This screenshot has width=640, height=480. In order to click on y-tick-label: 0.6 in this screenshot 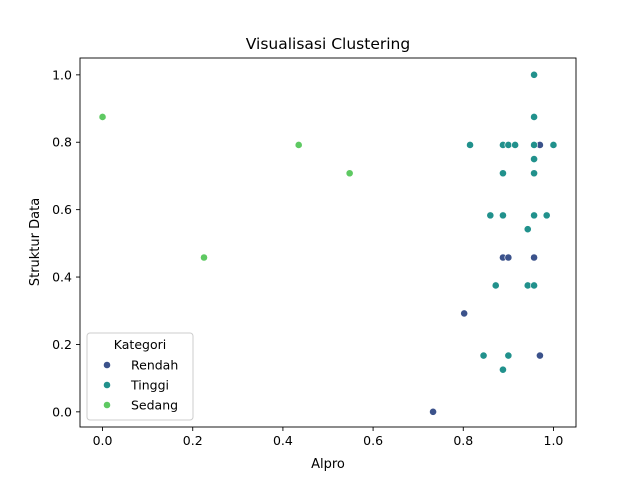, I will do `click(62, 209)`.